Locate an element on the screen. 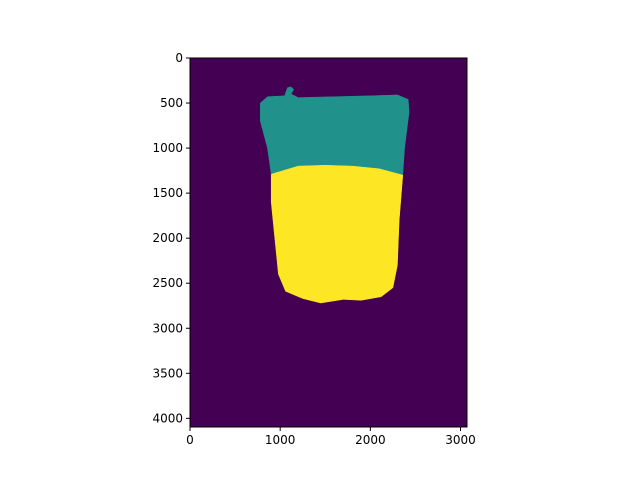 The width and height of the screenshot is (640, 480). y-tick-label: 4000 is located at coordinates (167, 418).